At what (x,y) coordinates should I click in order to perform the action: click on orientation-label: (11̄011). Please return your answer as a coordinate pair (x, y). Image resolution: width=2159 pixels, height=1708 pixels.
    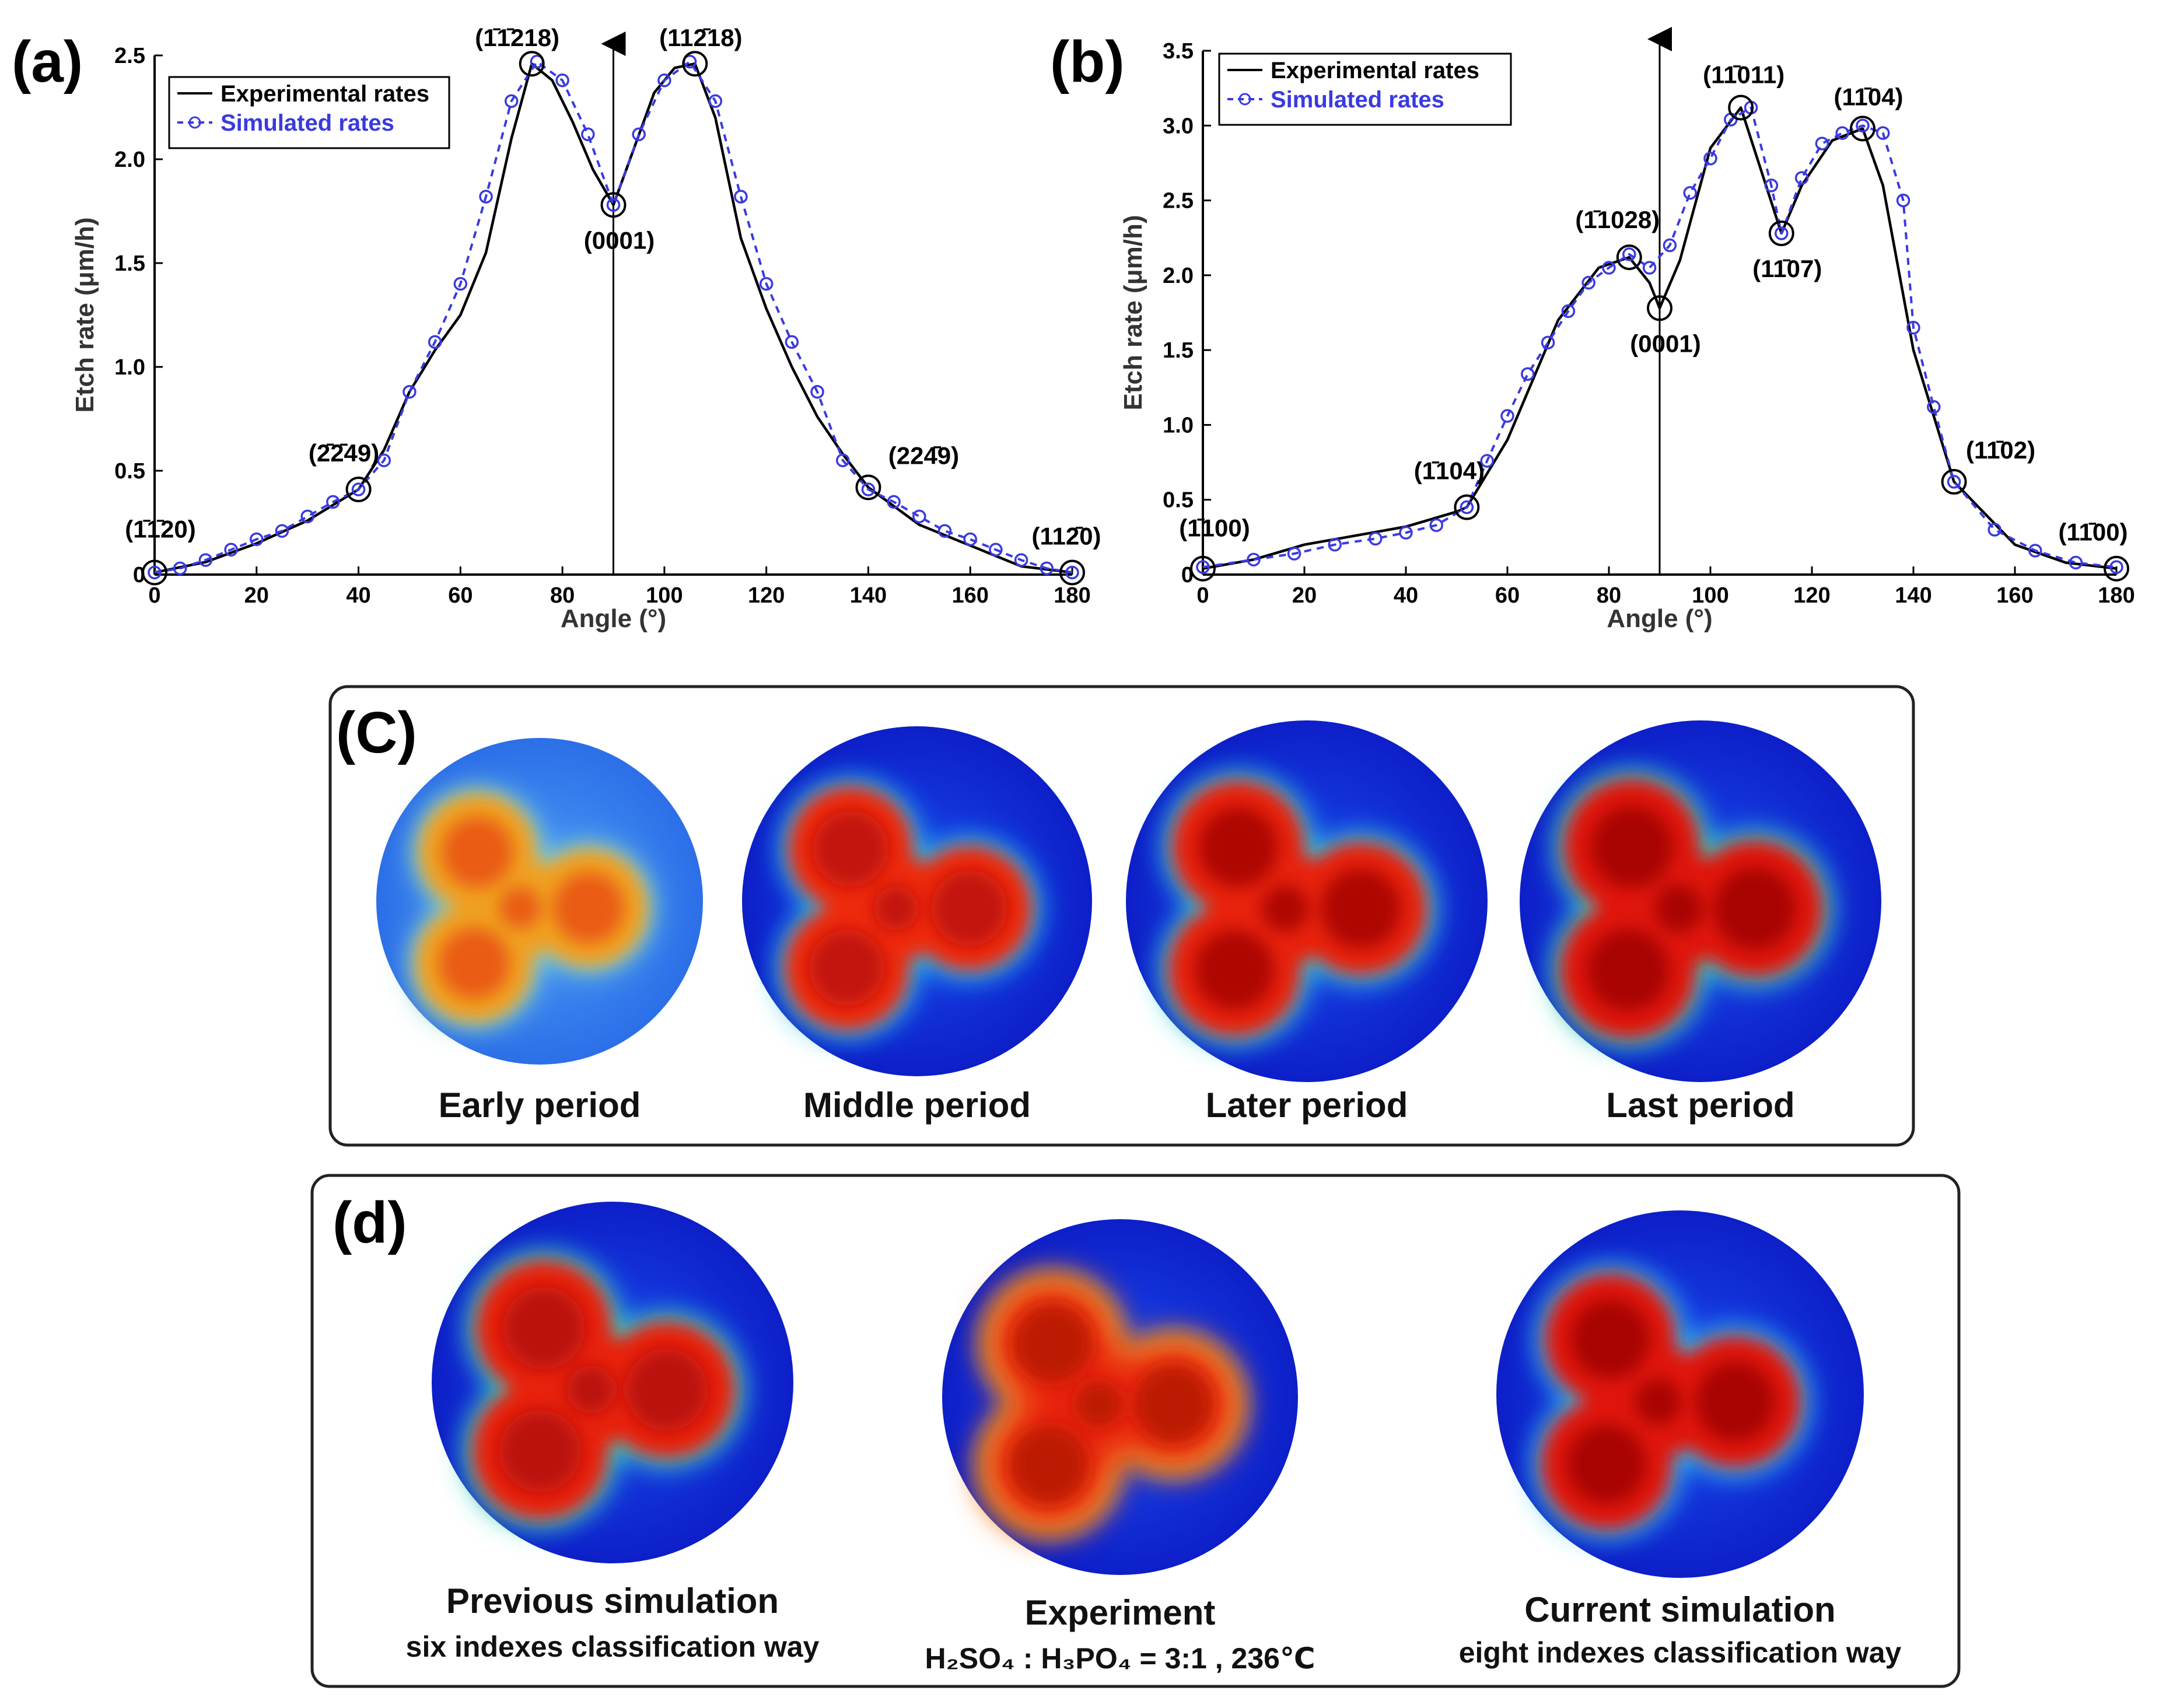
    Looking at the image, I should click on (1744, 74).